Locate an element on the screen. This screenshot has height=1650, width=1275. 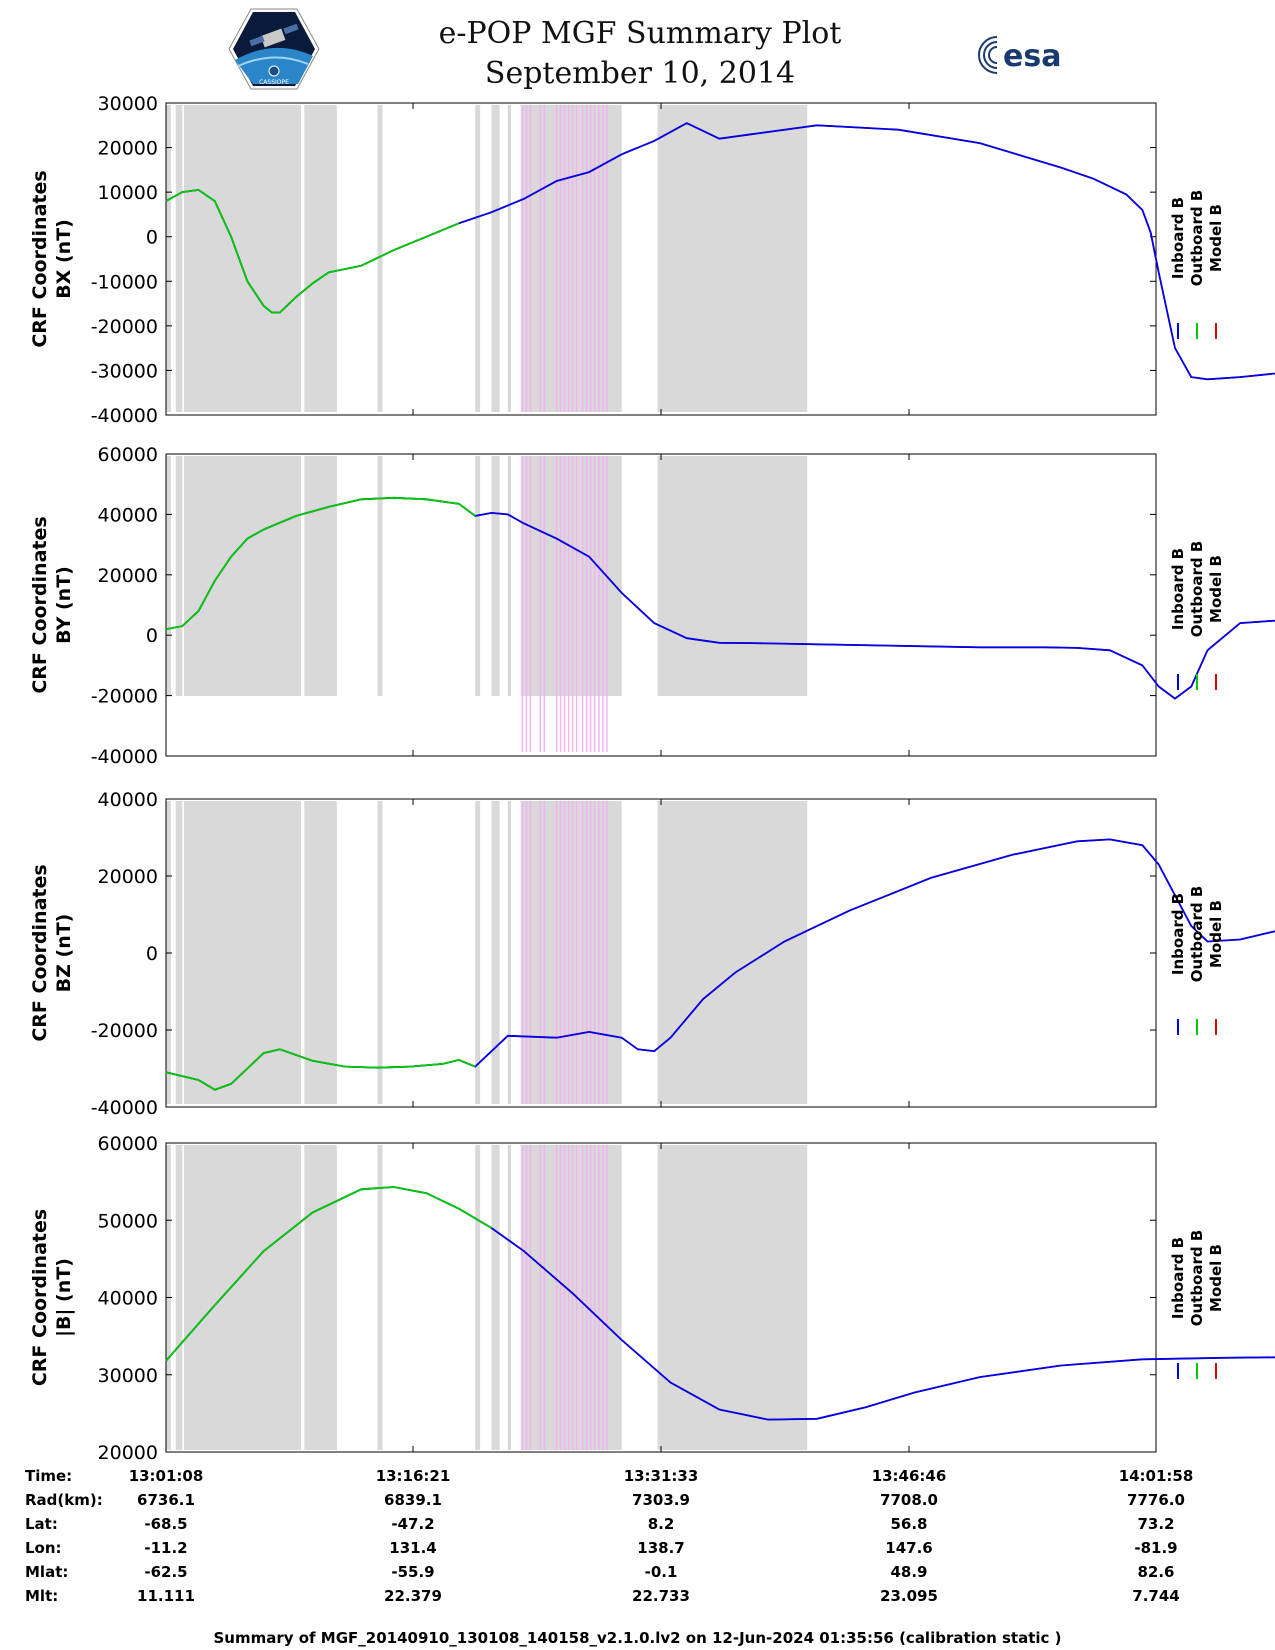
svg-text: esa is located at coordinates (1032, 56).